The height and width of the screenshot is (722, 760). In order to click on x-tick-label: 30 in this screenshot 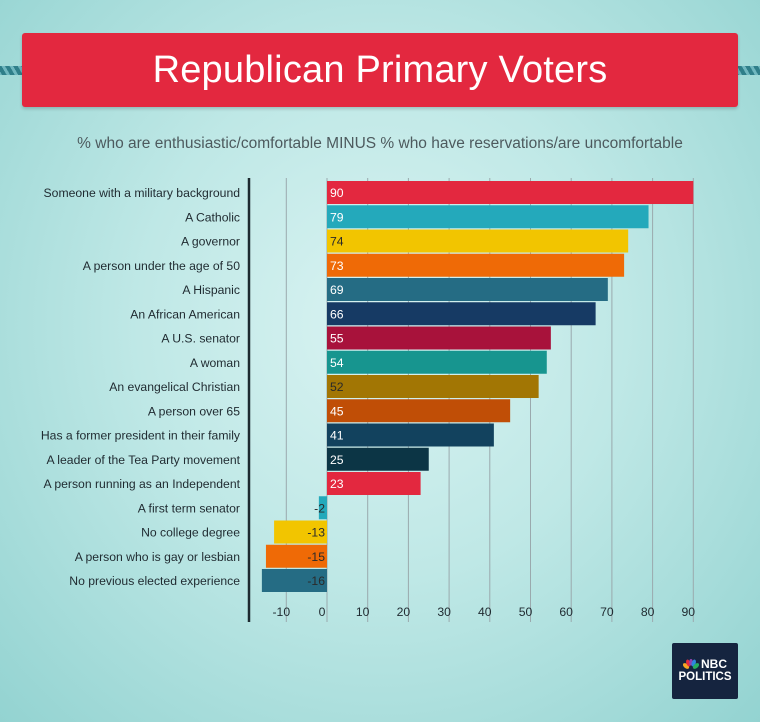, I will do `click(444, 612)`.